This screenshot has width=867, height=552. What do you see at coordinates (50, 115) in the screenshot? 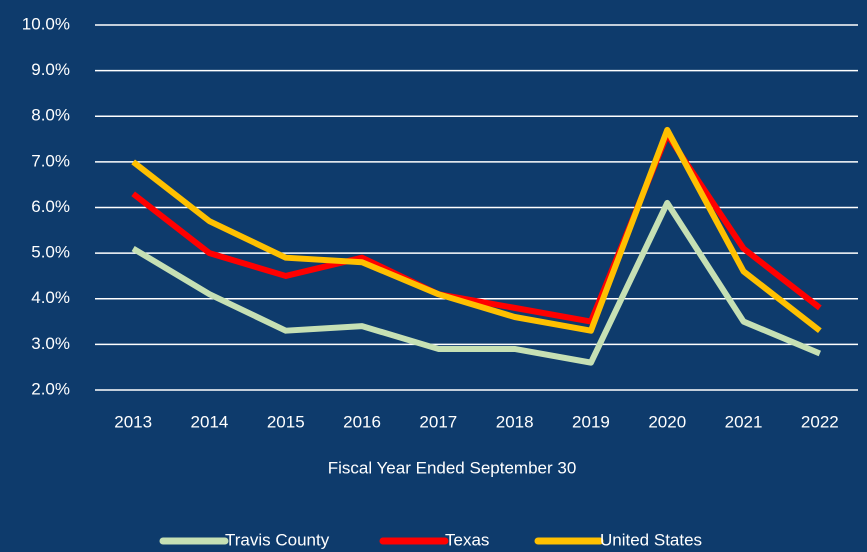
I see `y-tick-label: 8.0%` at bounding box center [50, 115].